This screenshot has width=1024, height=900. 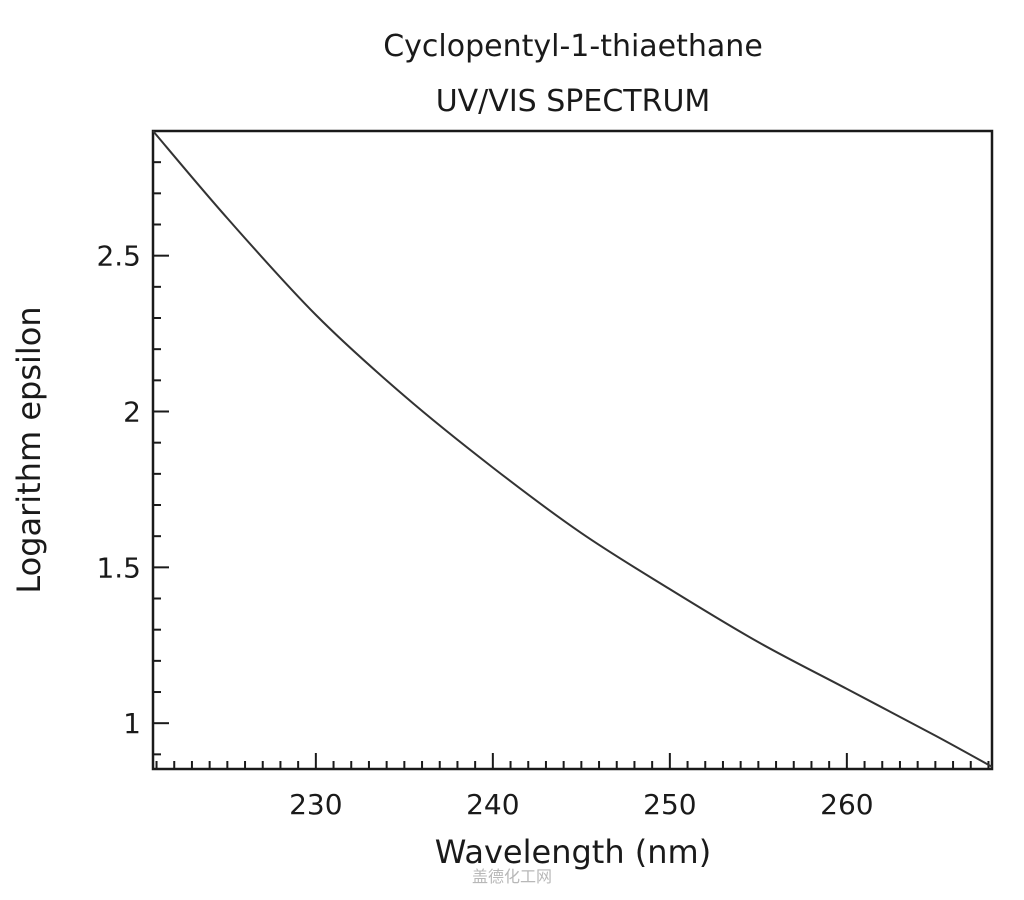 I want to click on chart-subtitle: UV/VIS SPECTRUM, so click(x=573, y=101).